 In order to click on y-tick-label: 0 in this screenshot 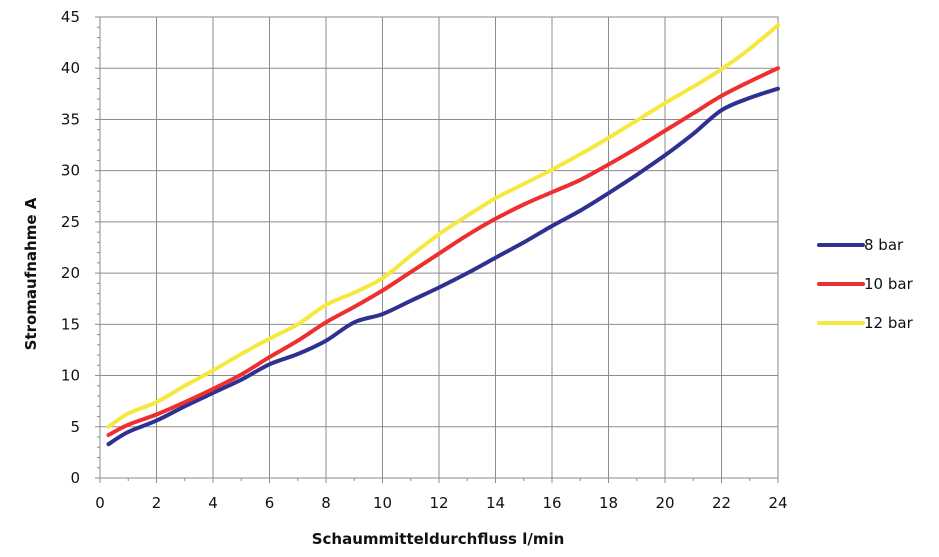, I will do `click(75, 478)`.